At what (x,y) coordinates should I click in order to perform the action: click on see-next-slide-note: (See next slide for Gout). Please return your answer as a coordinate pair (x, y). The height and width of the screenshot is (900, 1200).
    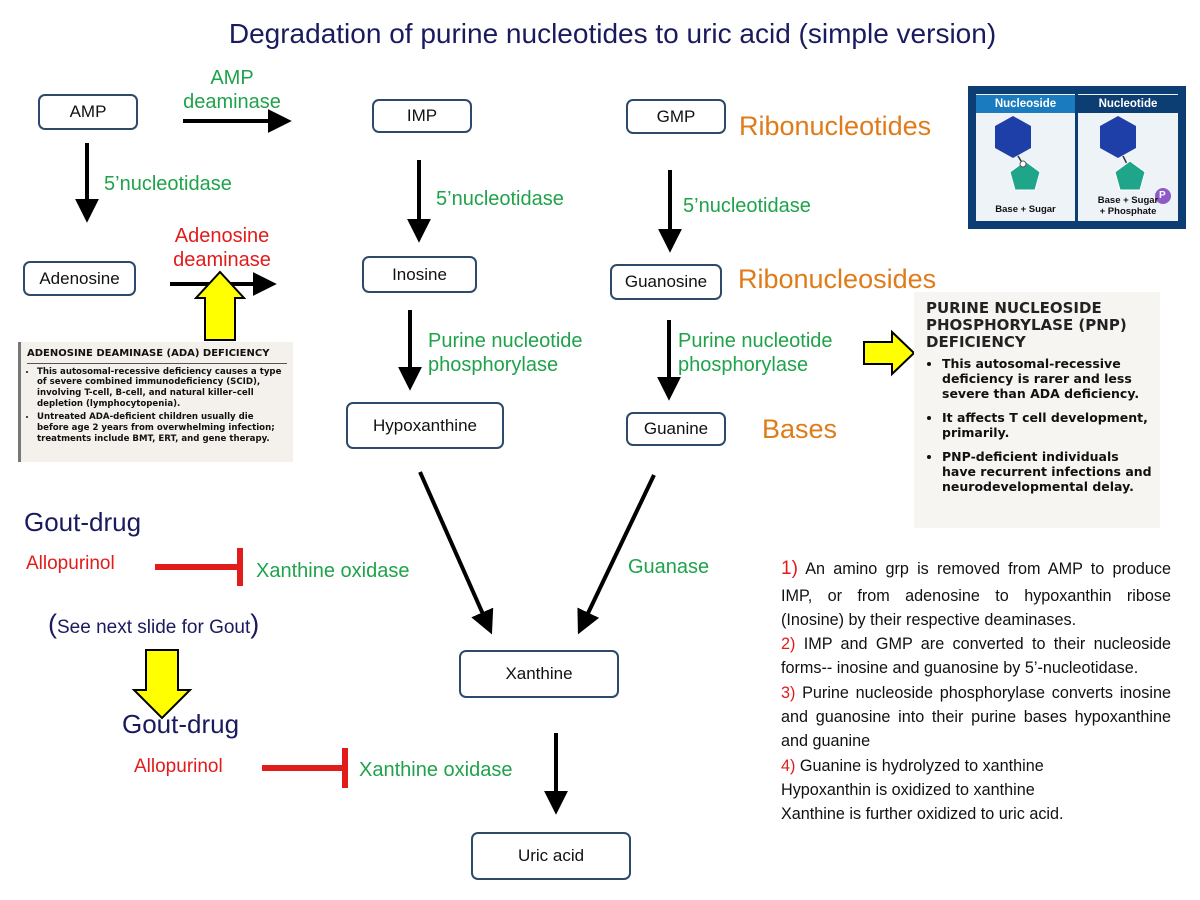
    Looking at the image, I should click on (153, 624).